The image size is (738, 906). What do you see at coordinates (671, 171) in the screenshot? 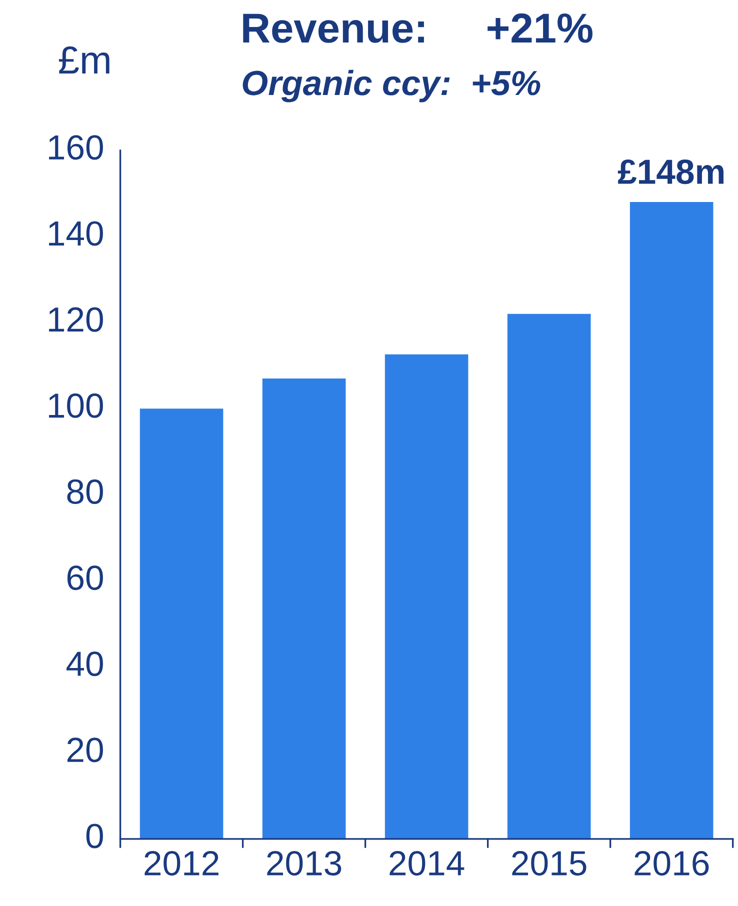
I see `data-label: £148m` at bounding box center [671, 171].